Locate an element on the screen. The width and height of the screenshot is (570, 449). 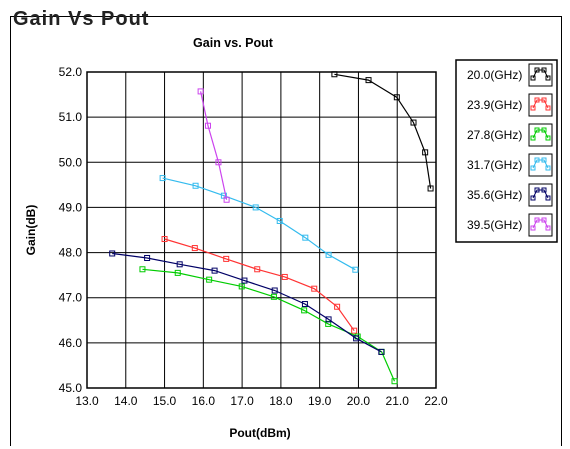
x-tick-label: 18.0 is located at coordinates (281, 401).